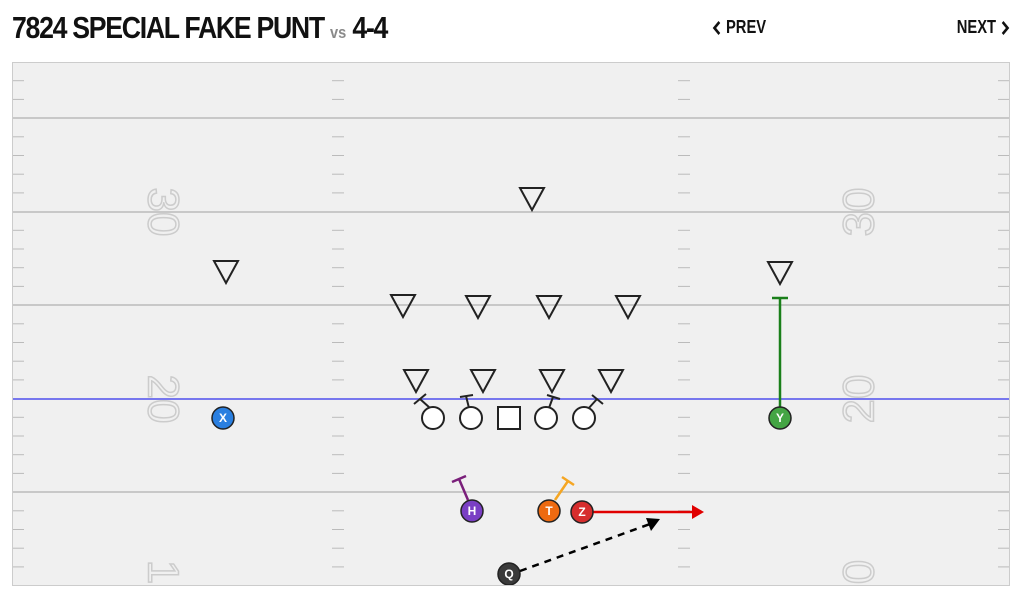 This screenshot has height=600, width=1024. I want to click on route-h-block, so click(459, 479).